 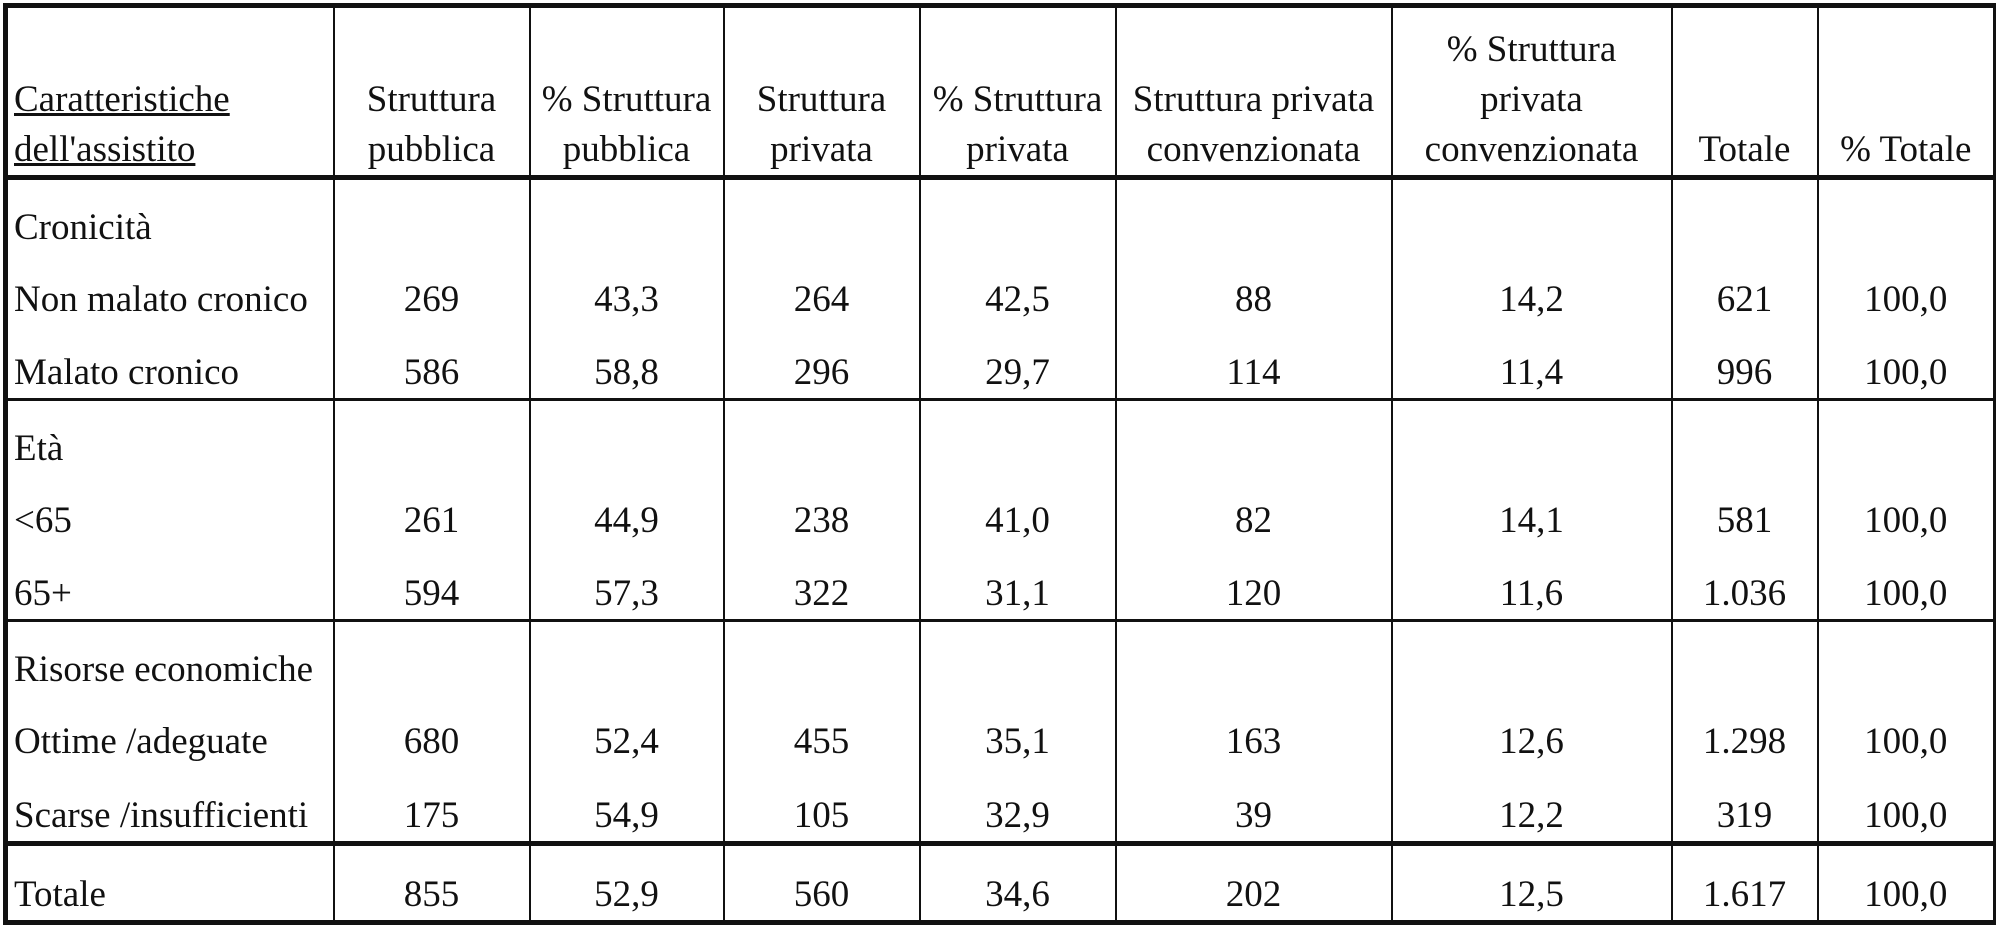 I want to click on cell: 1.298, so click(x=1744, y=731).